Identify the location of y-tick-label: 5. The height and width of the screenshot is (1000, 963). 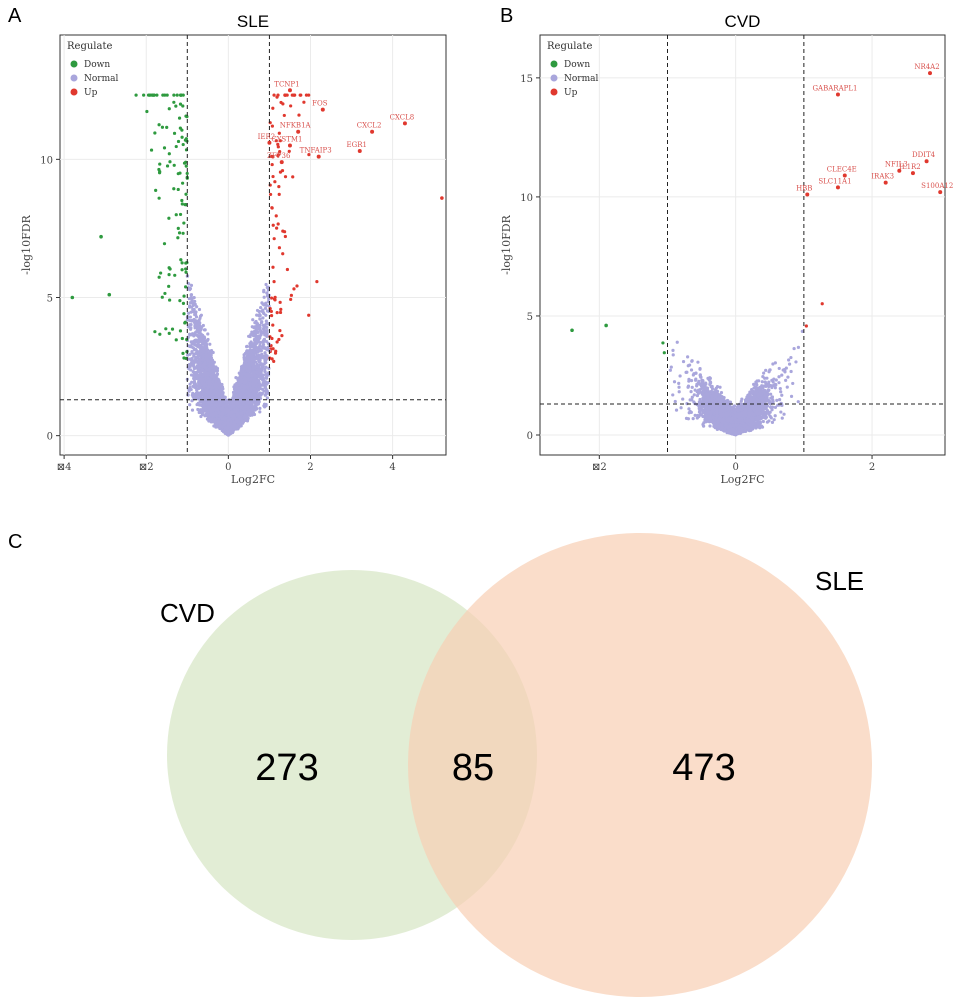
(50, 299).